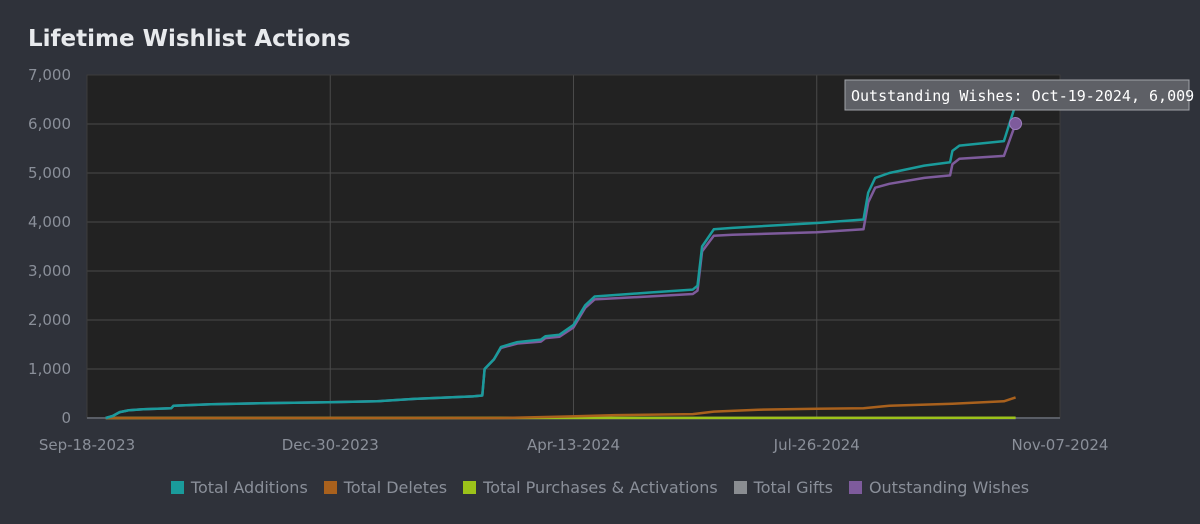  Describe the element at coordinates (949, 487) in the screenshot. I see `legend-label: Outstanding Wishes` at that location.